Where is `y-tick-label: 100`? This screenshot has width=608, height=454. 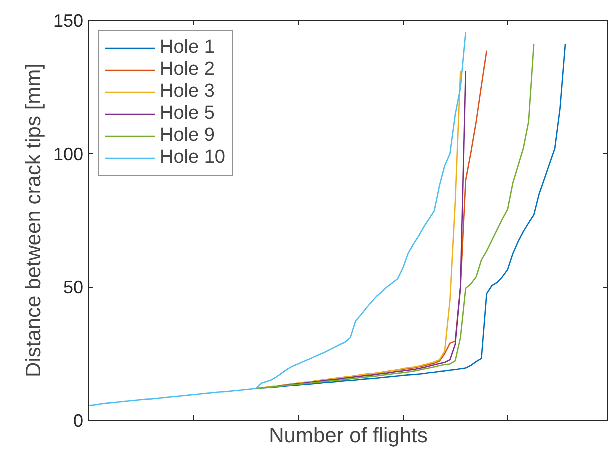
y-tick-label: 100 is located at coordinates (68, 154).